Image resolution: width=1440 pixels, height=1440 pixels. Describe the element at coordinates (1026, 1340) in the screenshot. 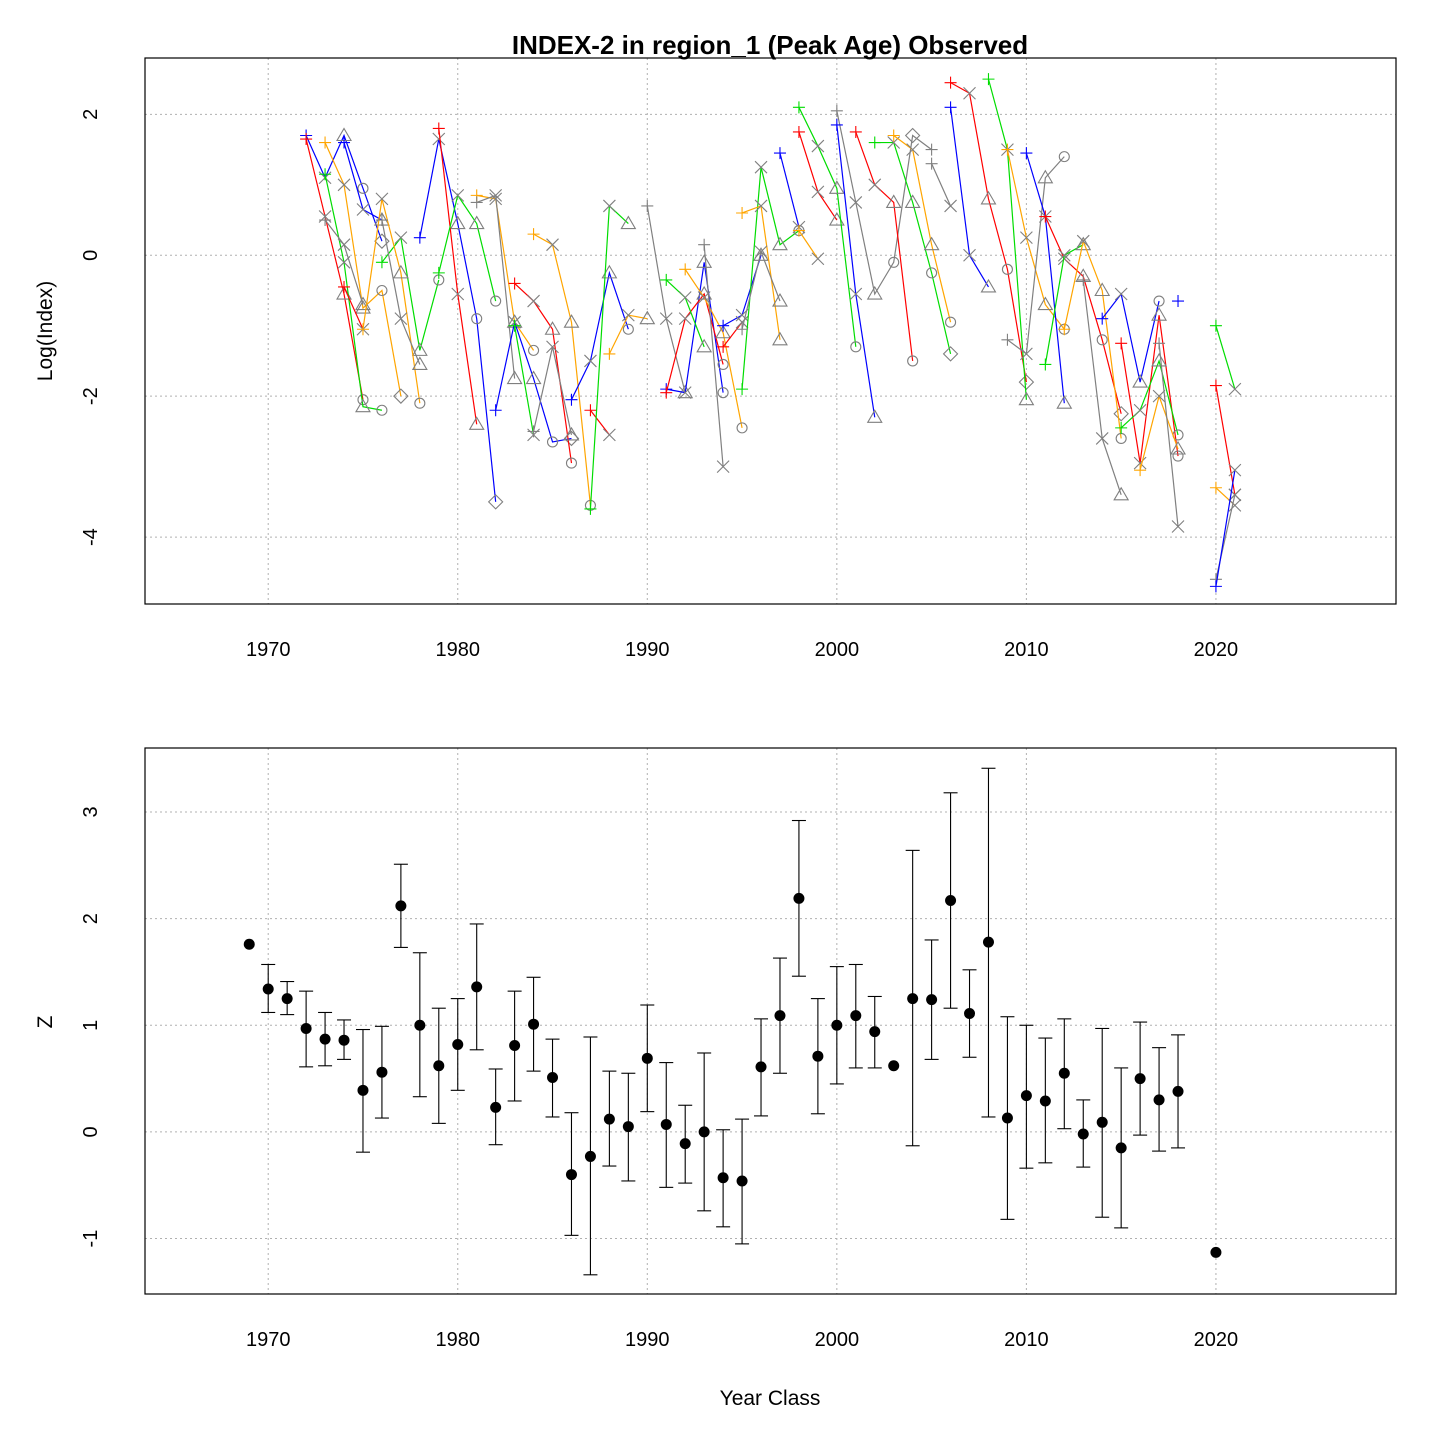

I see `bottom-x-tick-label: 2010` at that location.